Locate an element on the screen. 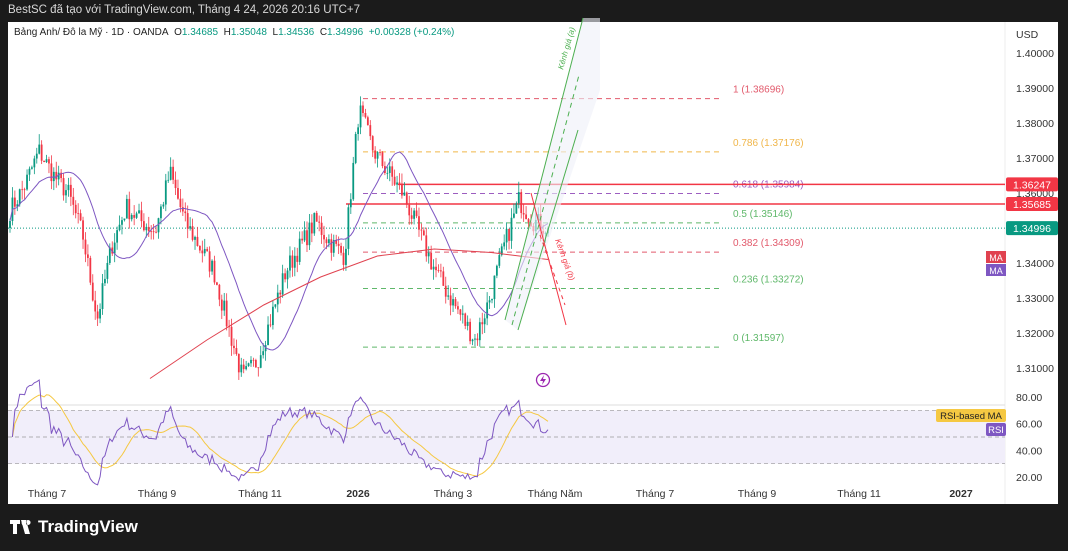 Image resolution: width=1068 pixels, height=551 pixels. time-tick: Tháng 9 is located at coordinates (157, 494).